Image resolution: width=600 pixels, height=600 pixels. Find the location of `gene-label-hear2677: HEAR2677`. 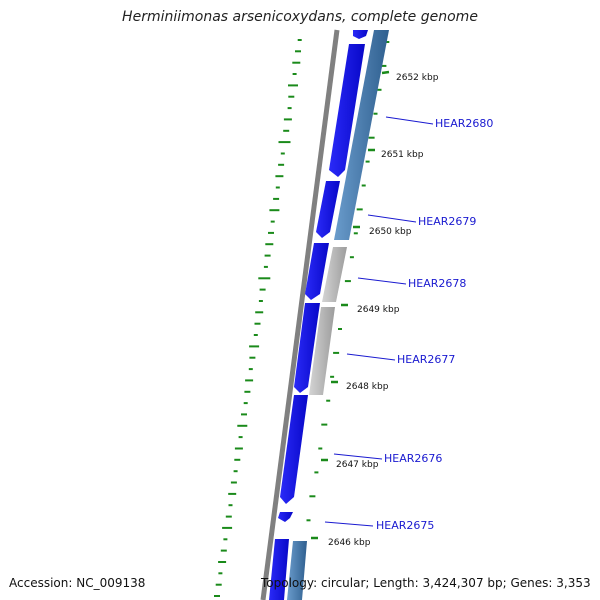

gene-label-hear2677: HEAR2677 is located at coordinates (400, 359).